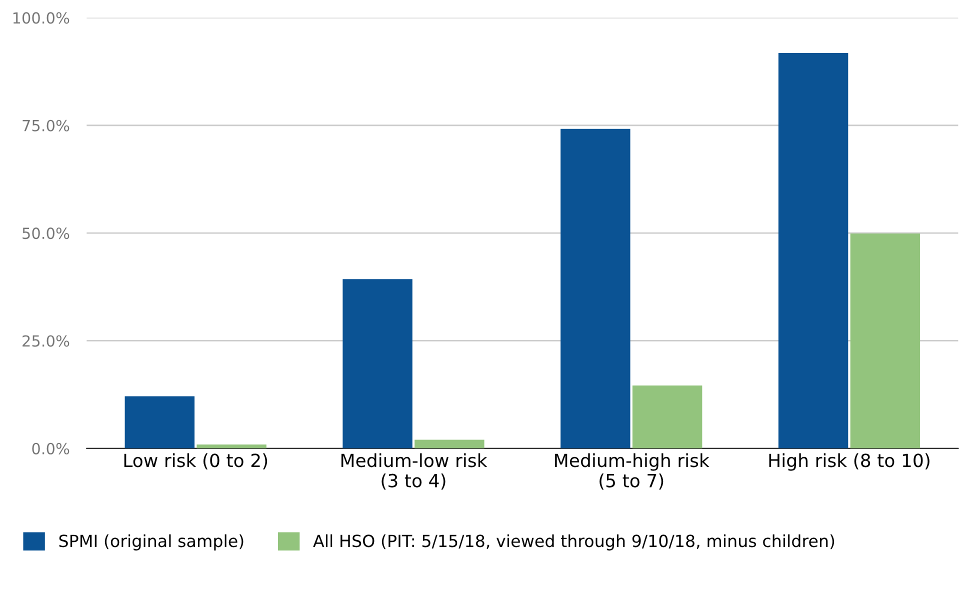  Describe the element at coordinates (46, 126) in the screenshot. I see `y-tick-label: 75.0%` at that location.